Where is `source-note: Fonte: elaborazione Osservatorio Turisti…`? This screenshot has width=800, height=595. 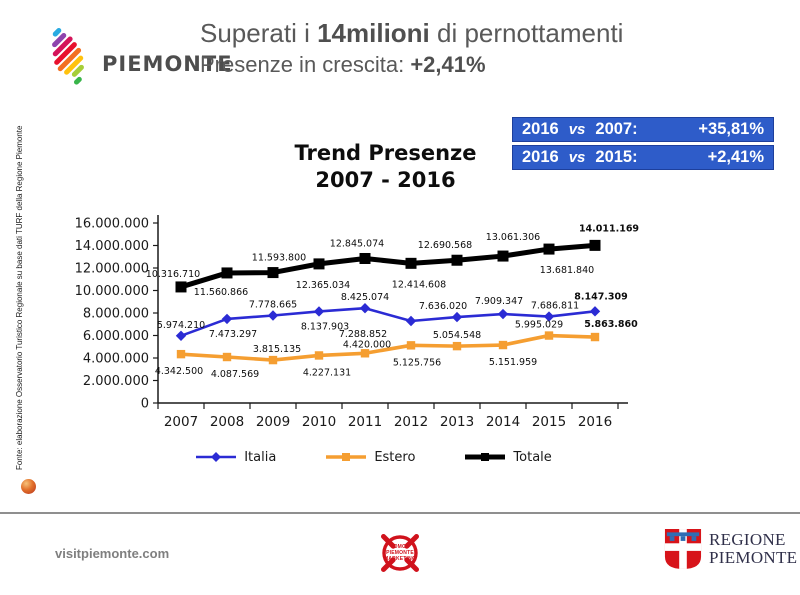 source-note: Fonte: elaborazione Osservatorio Turisti… is located at coordinates (19, 297).